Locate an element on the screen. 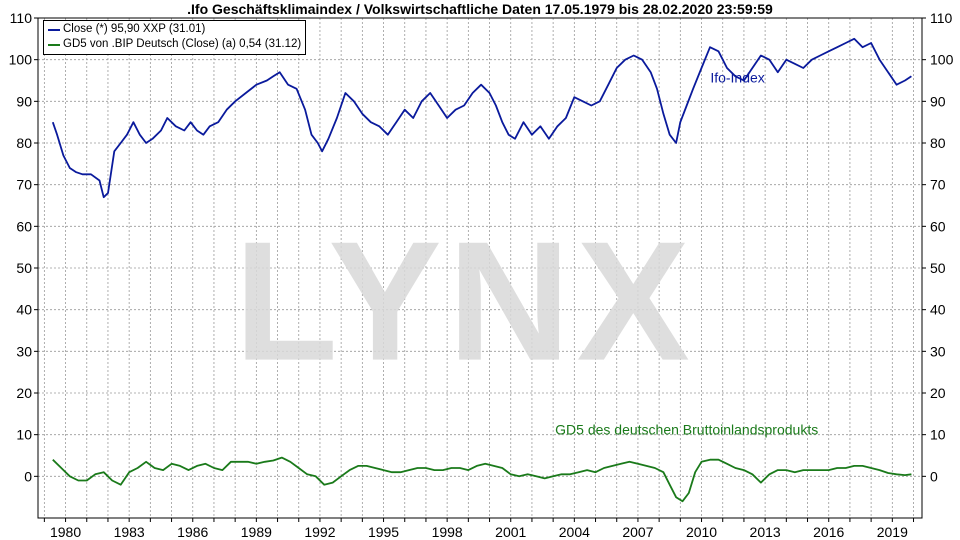 This screenshot has width=960, height=540. y-tick-label-left: 100 is located at coordinates (21, 60).